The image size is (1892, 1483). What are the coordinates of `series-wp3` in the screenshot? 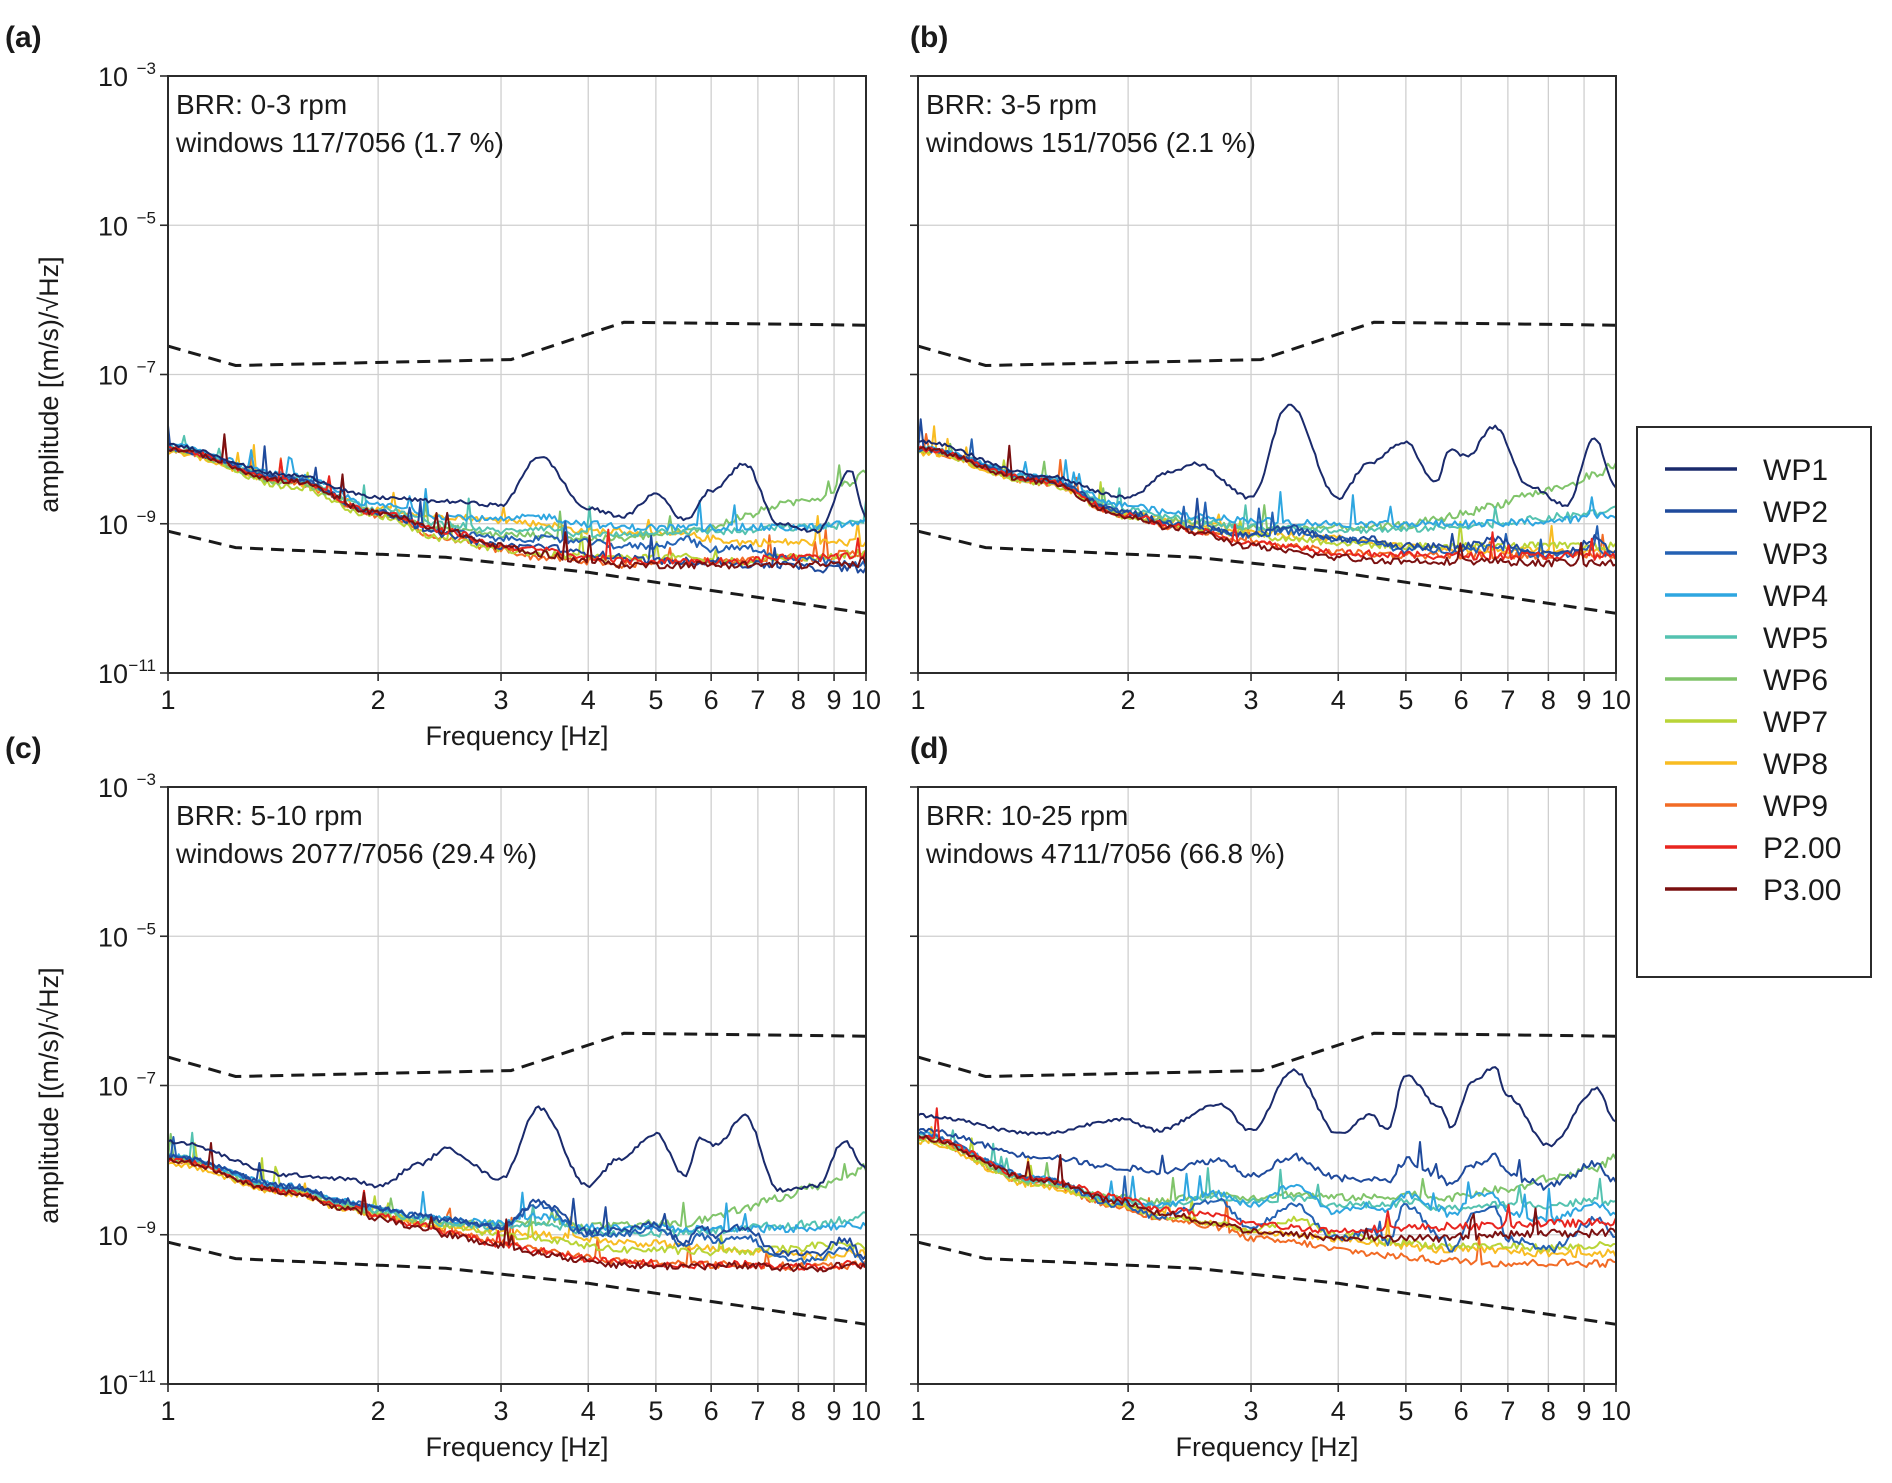 It's located at (517, 1201).